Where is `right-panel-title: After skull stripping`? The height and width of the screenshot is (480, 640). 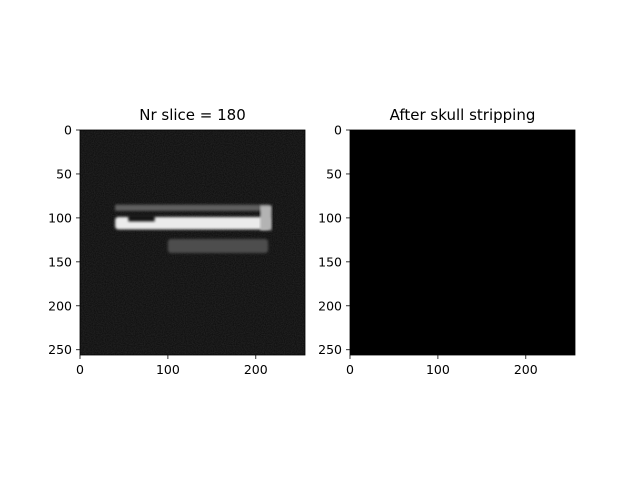 right-panel-title: After skull stripping is located at coordinates (463, 115).